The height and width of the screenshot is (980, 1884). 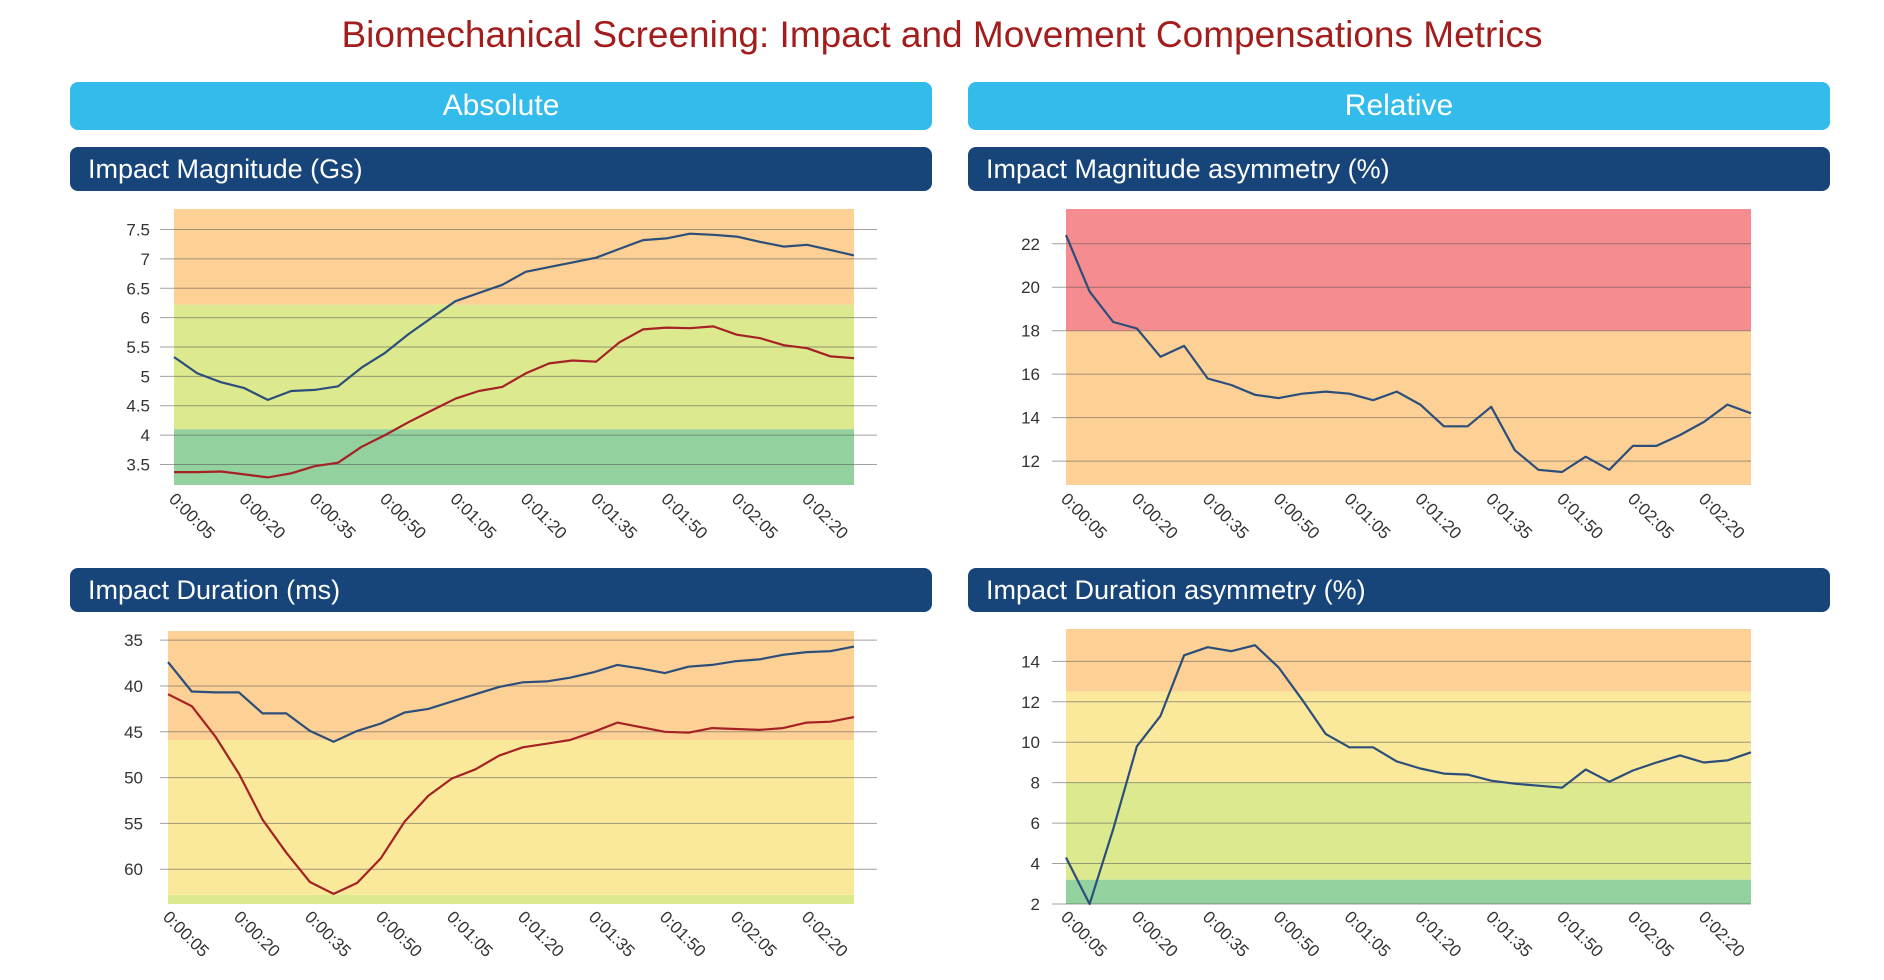 What do you see at coordinates (1399, 169) in the screenshot?
I see `impact-magnitude-asymmetry-title: Impact Magnitude asymmetry (%)` at bounding box center [1399, 169].